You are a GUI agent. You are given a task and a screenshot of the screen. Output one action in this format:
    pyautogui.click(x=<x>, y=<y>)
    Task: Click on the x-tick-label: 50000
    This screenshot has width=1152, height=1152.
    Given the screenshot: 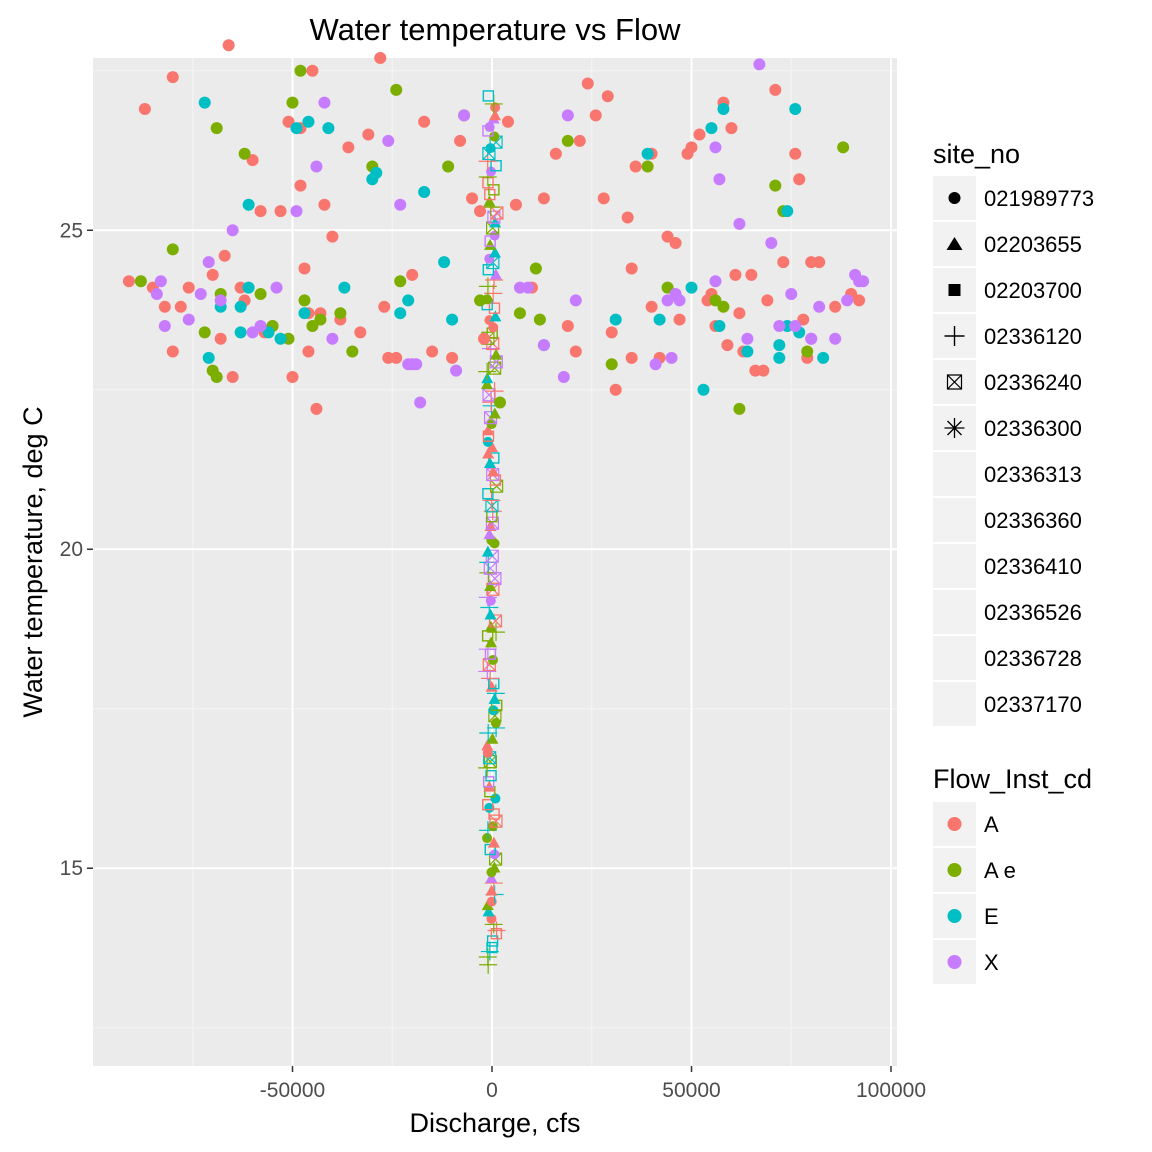 What is the action you would take?
    pyautogui.click(x=691, y=1090)
    